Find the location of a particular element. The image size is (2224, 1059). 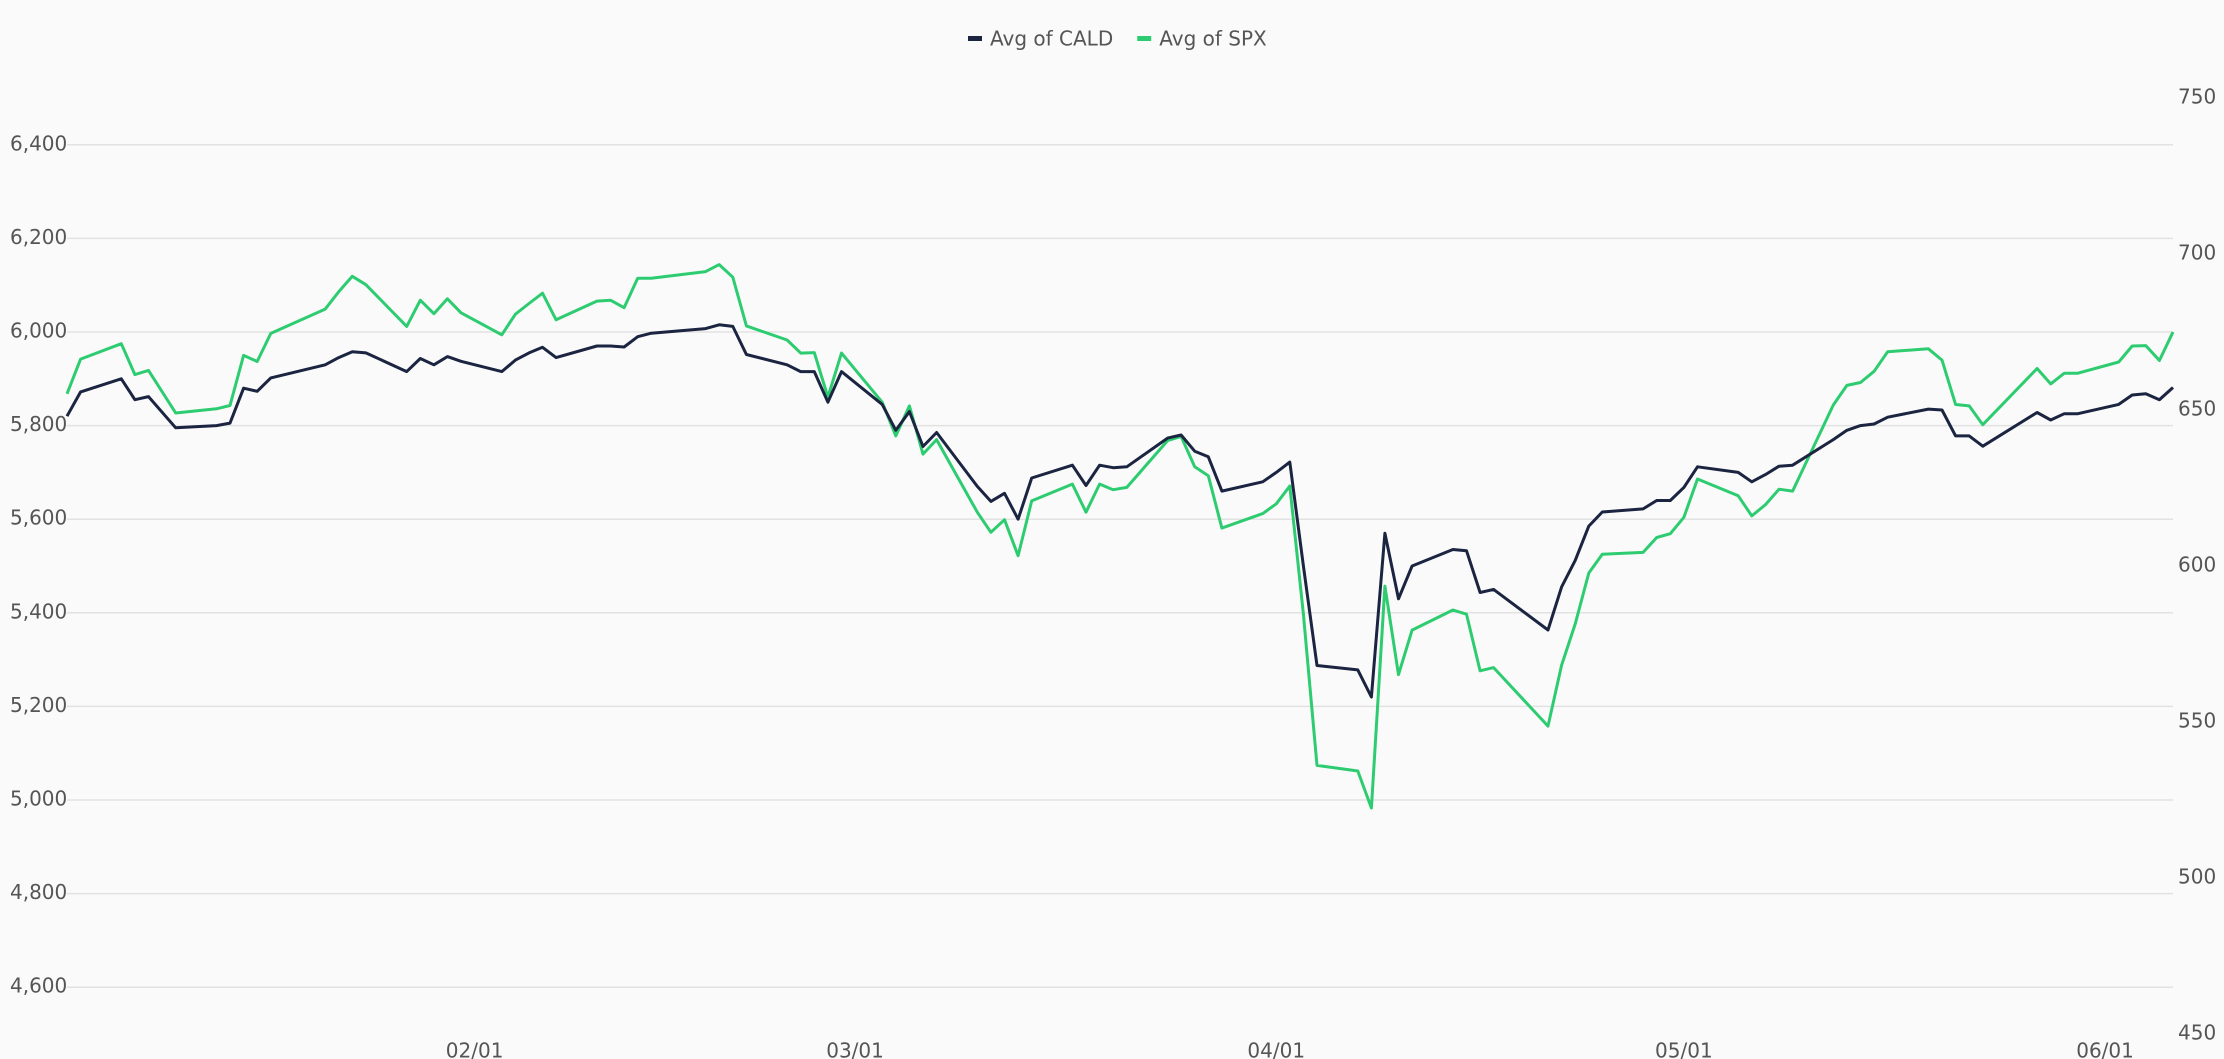

y2-tick-label: 650 is located at coordinates (2197, 409).